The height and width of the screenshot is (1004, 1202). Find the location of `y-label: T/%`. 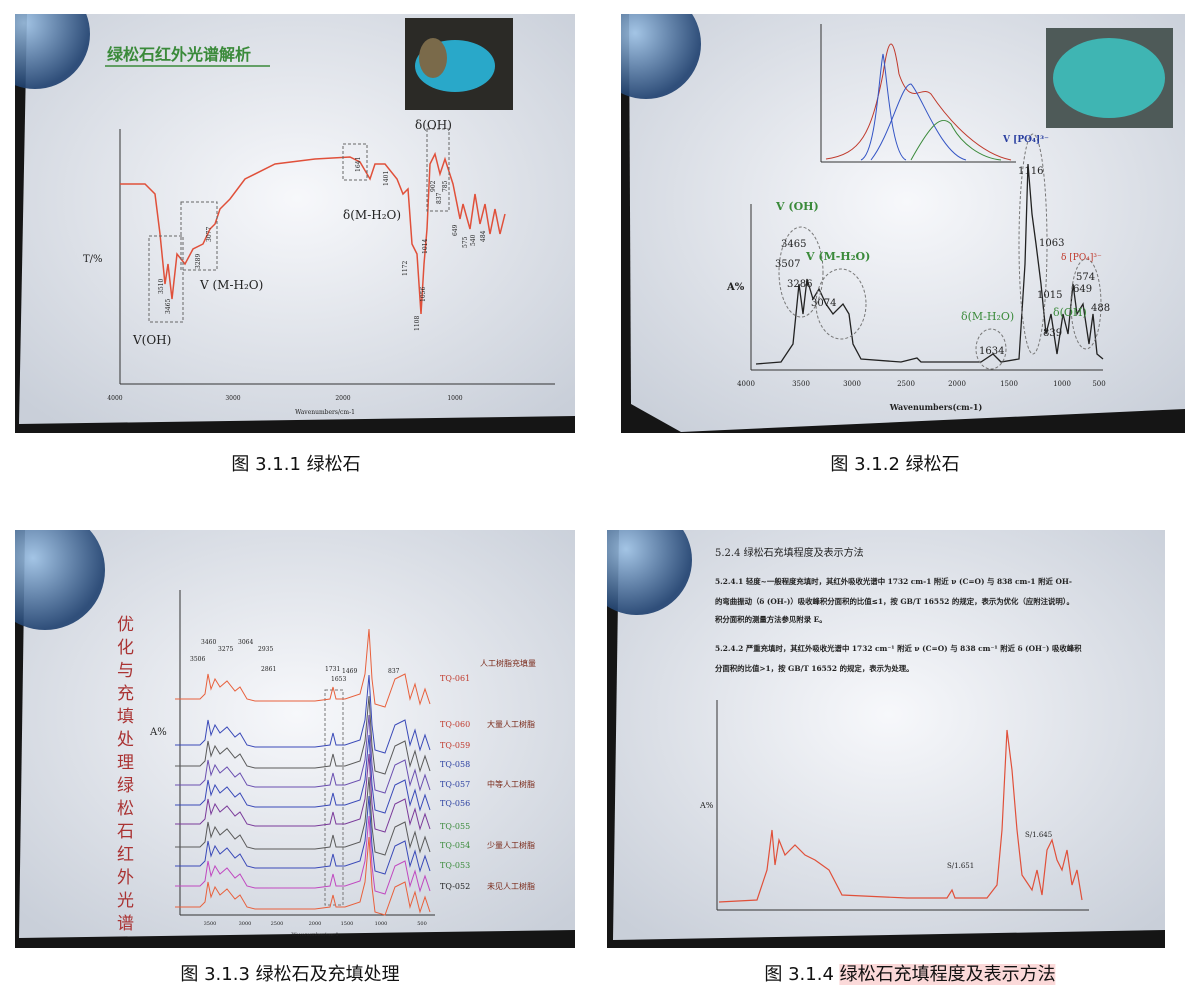

y-label: T/% is located at coordinates (93, 259).